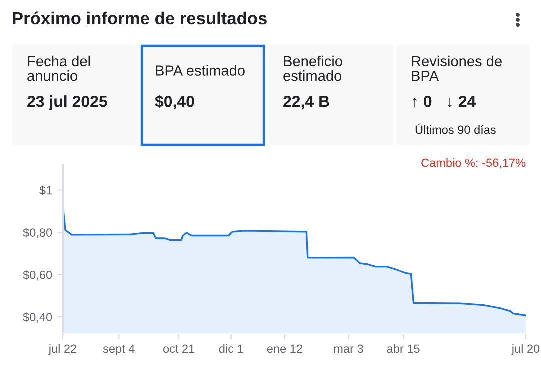 This screenshot has width=541, height=380. I want to click on text: $0,40, so click(174, 102).